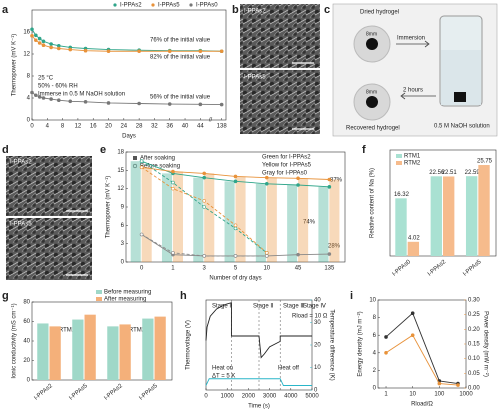 The width and height of the screenshot is (500, 420). What do you see at coordinates (222, 369) in the screenshot?
I see `annotation: Heat on` at bounding box center [222, 369].